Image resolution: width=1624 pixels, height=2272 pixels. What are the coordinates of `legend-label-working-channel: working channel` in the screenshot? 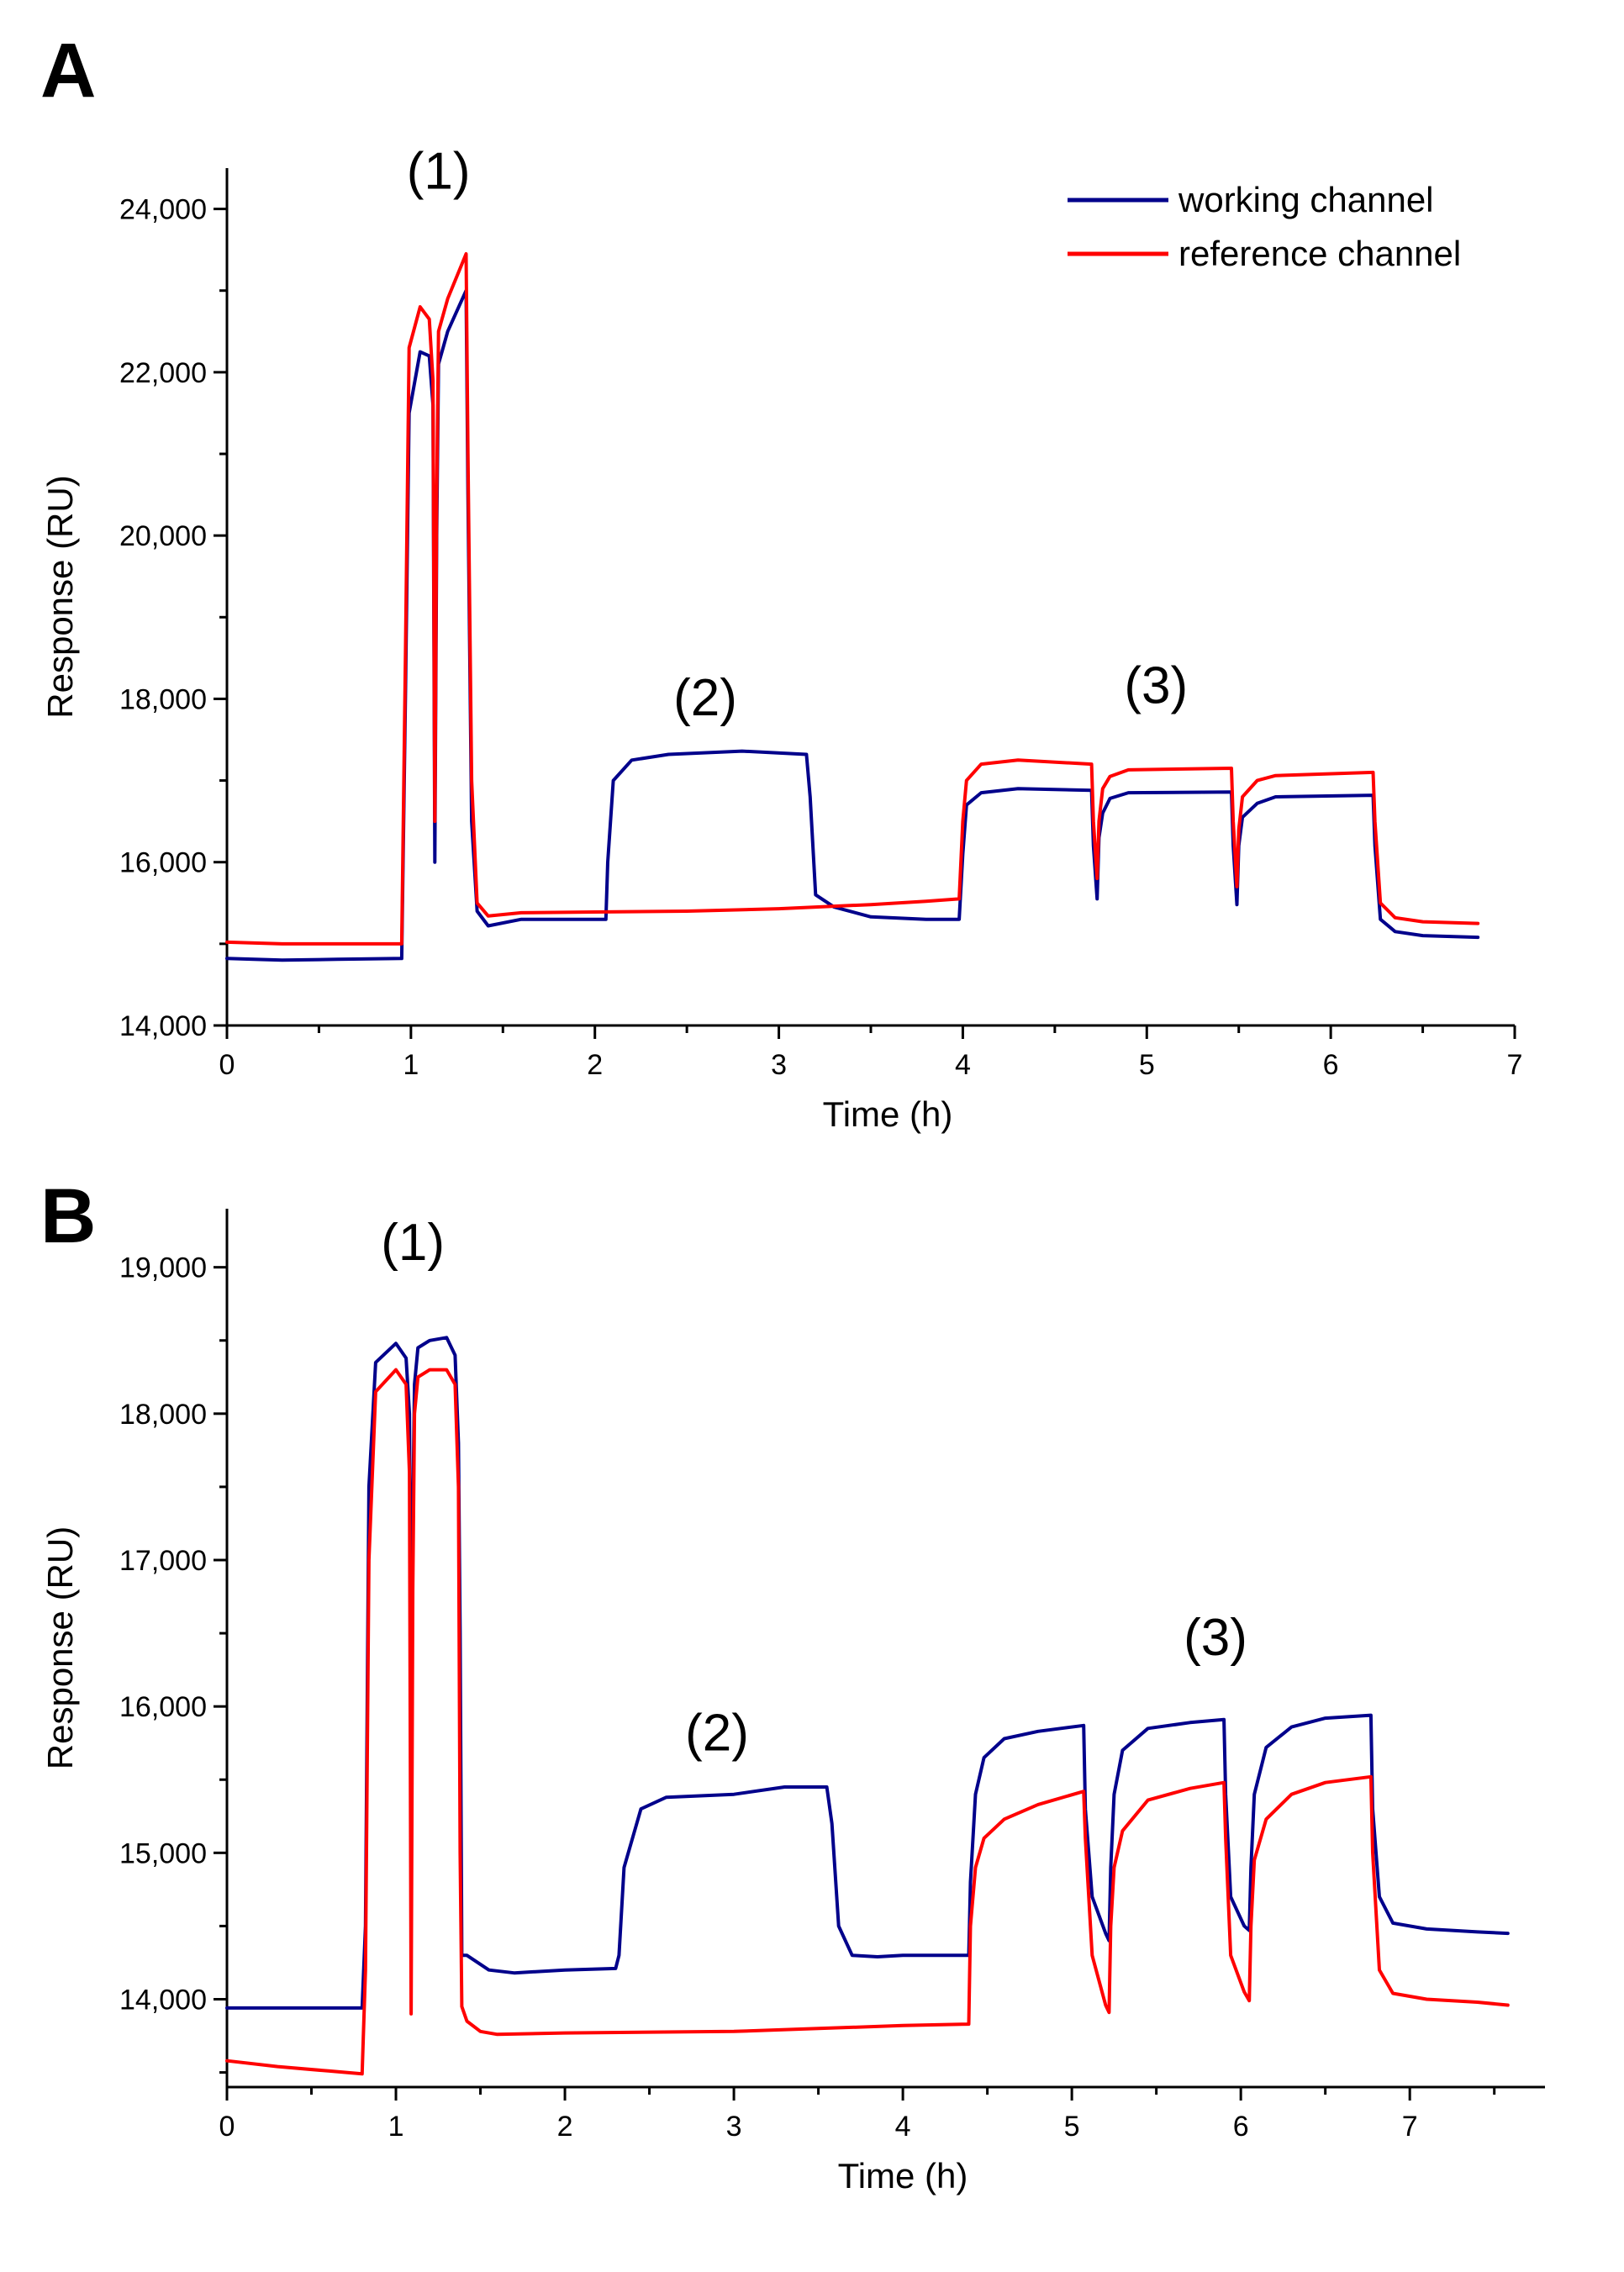 It's located at (1306, 199).